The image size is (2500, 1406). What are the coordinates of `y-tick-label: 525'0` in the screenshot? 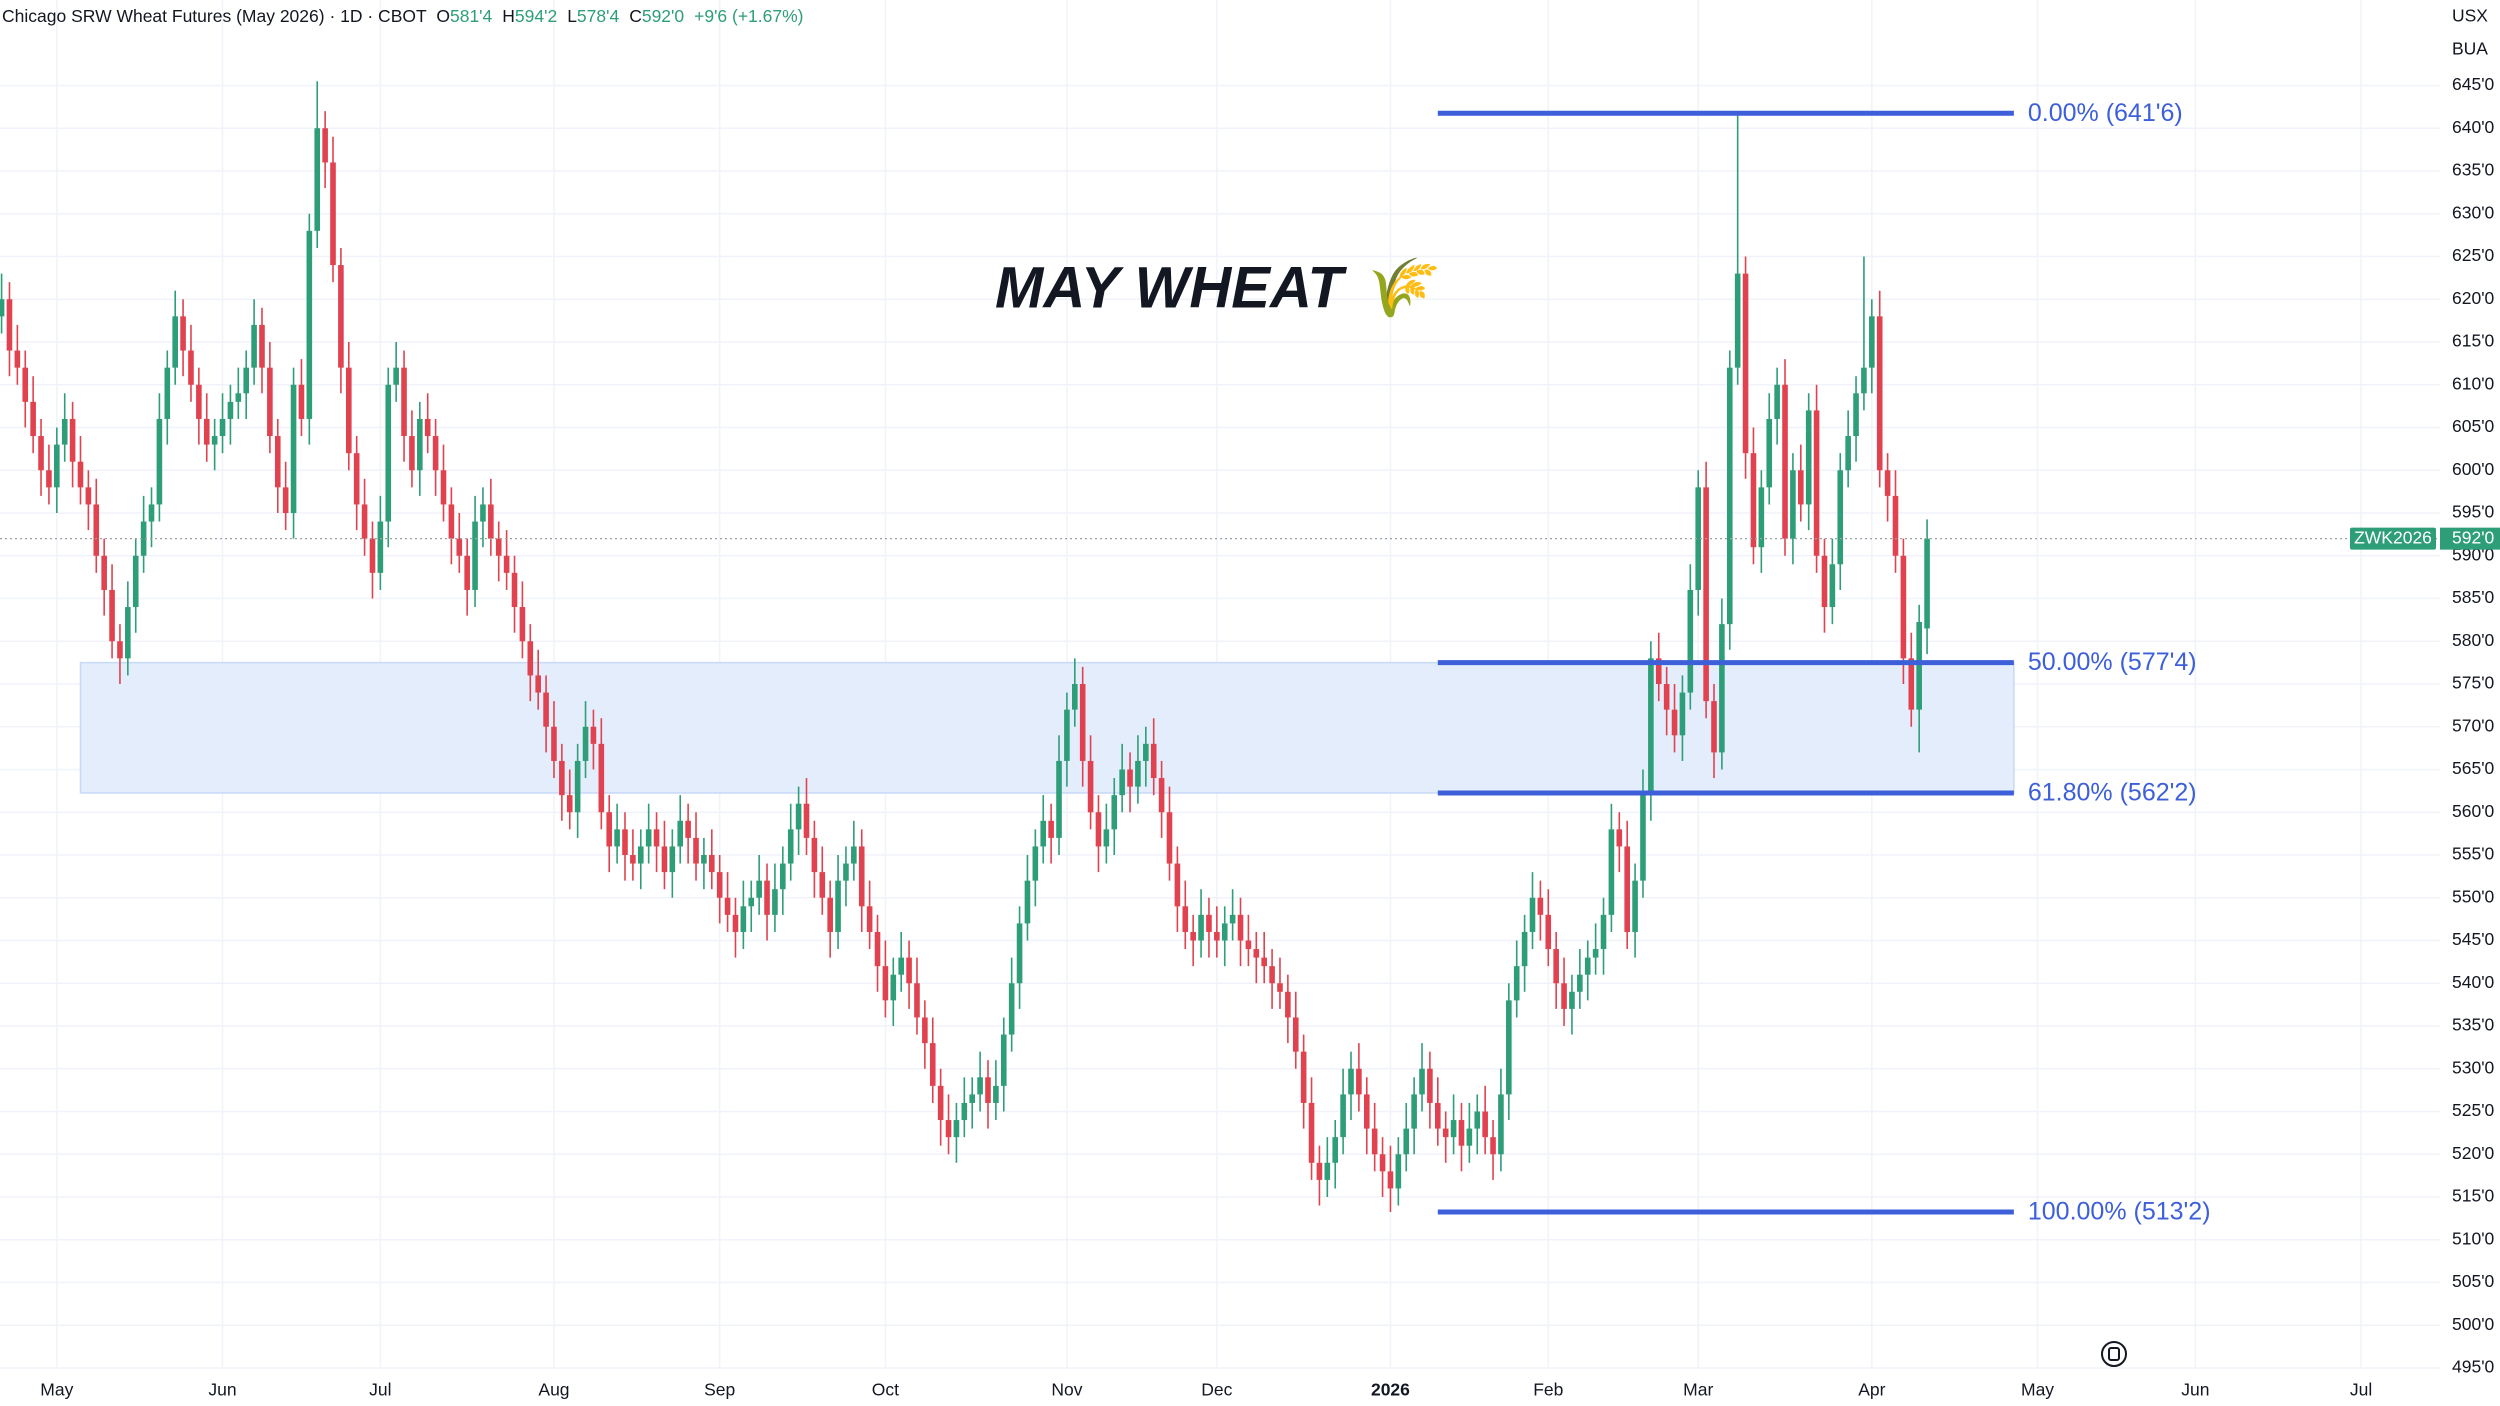 It's located at (2473, 1110).